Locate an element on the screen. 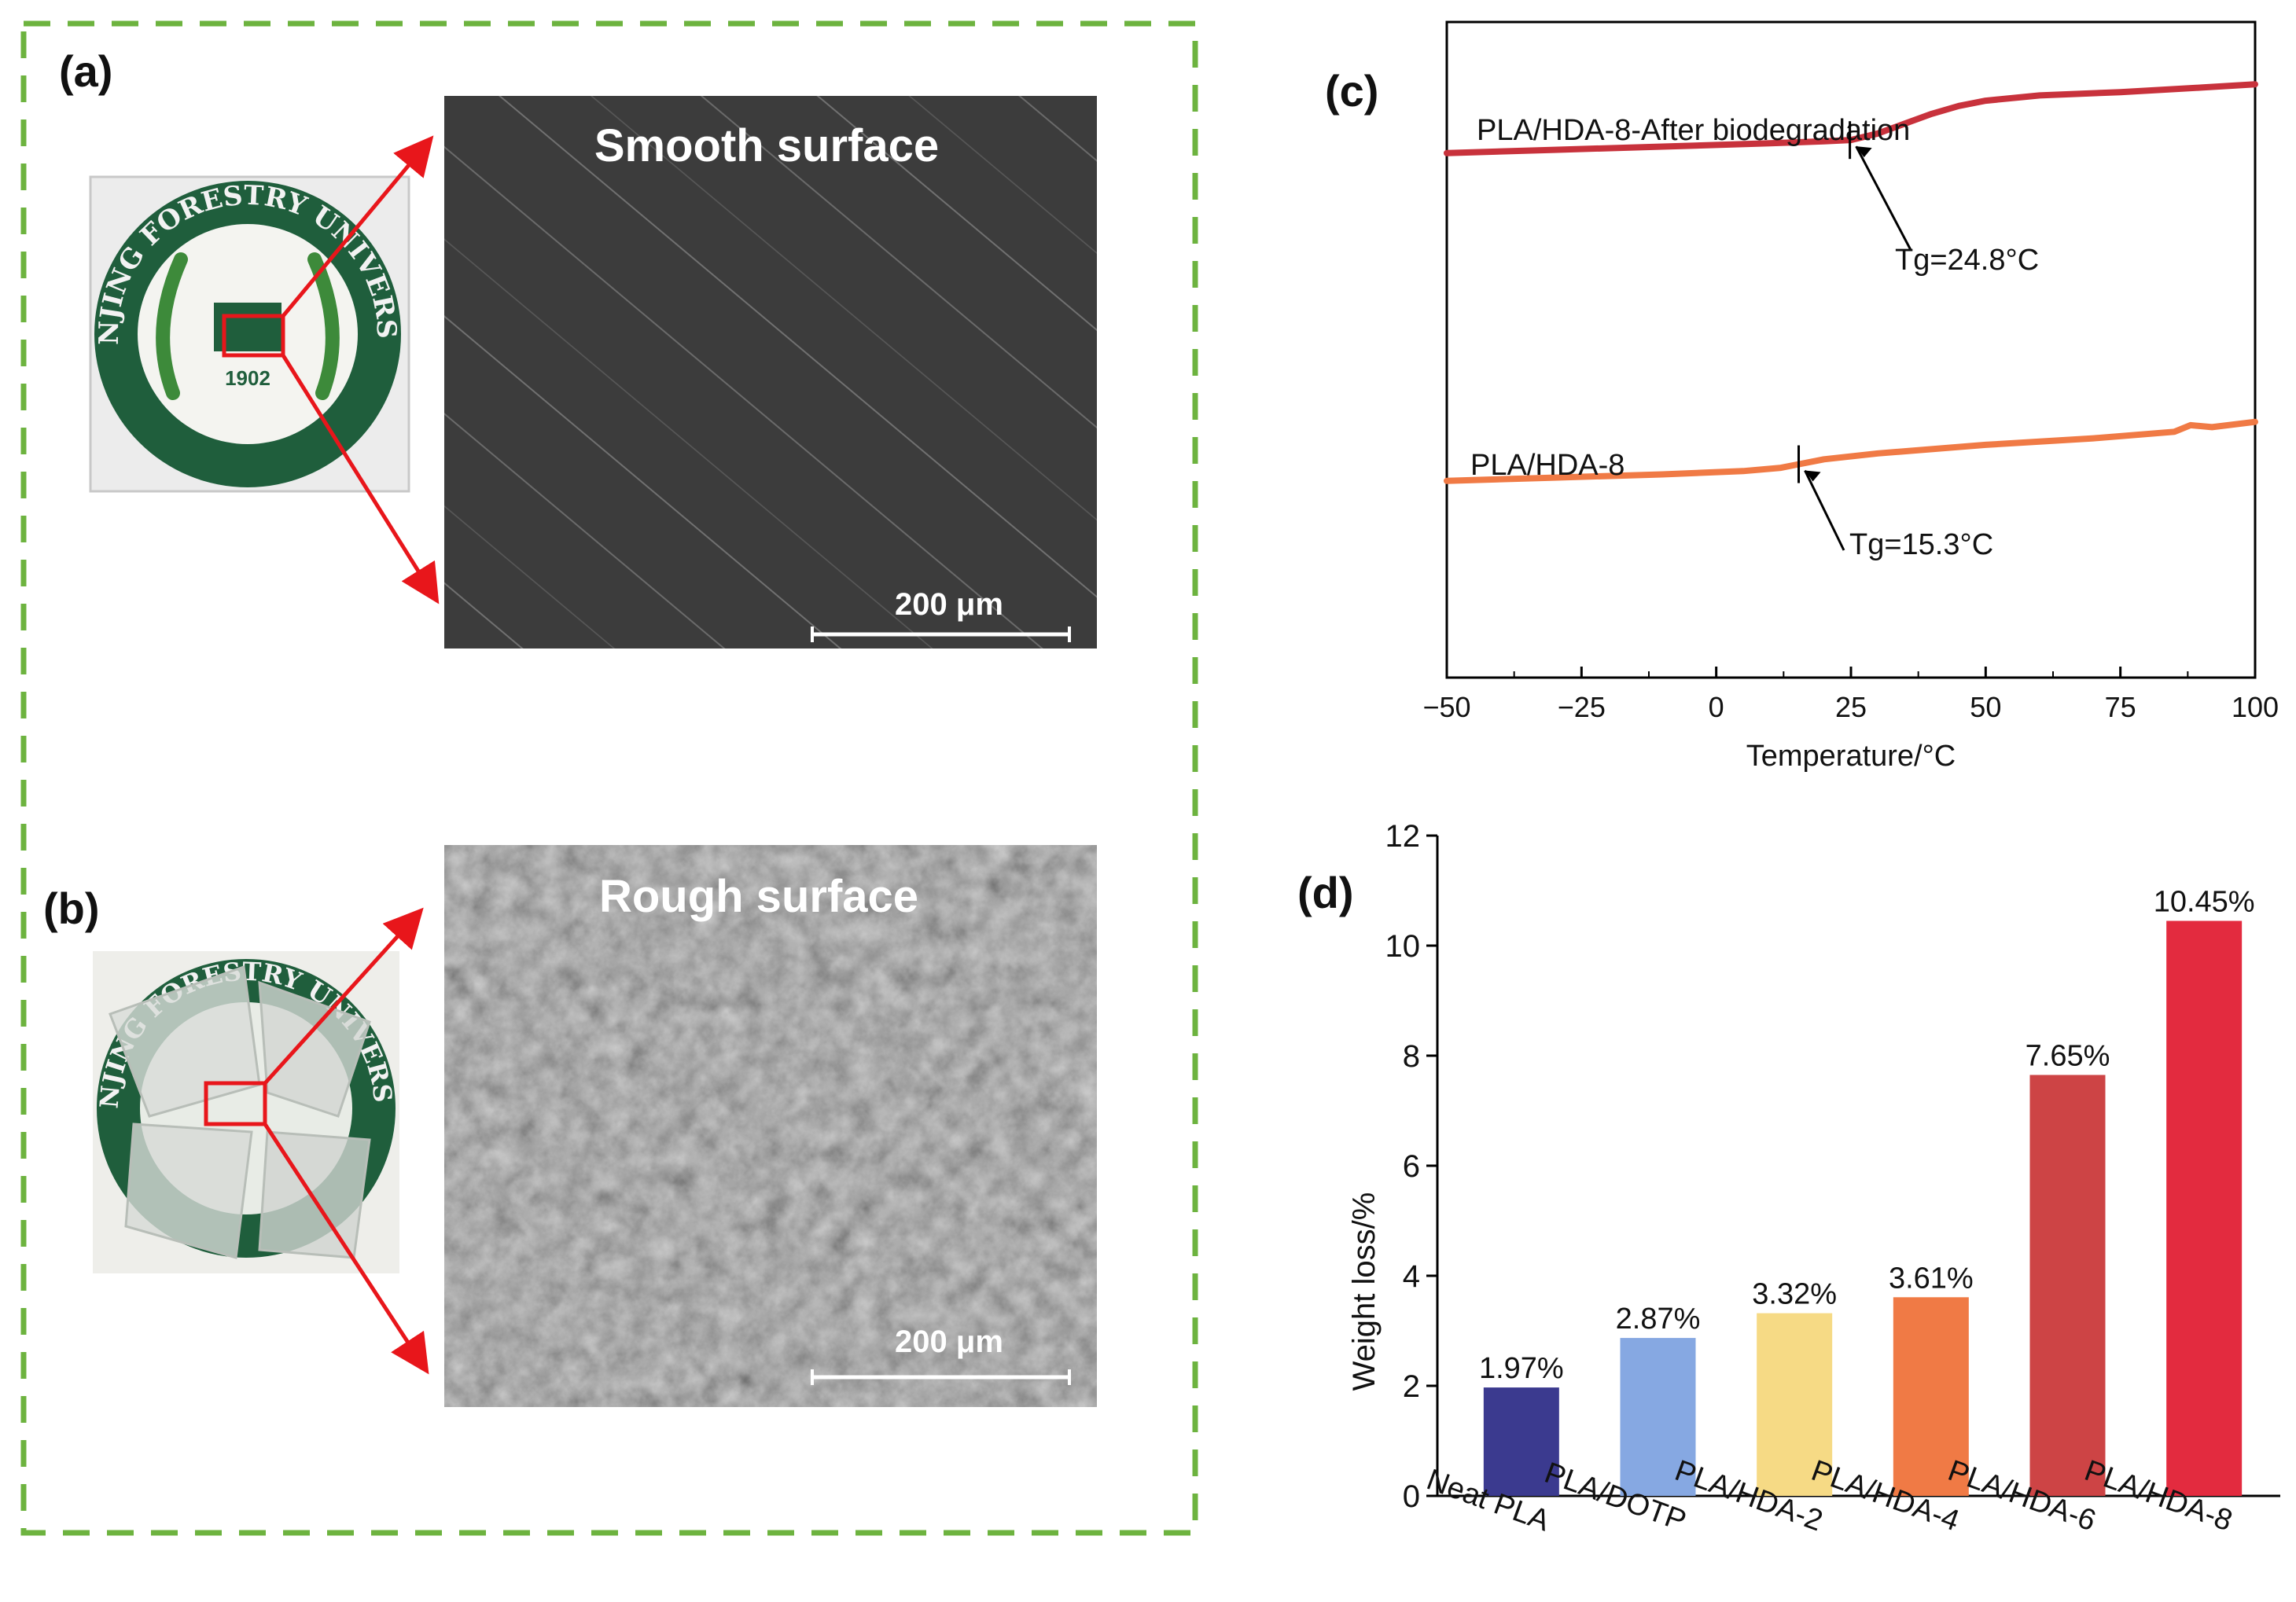  x-tick-label: 100 is located at coordinates (2255, 707).